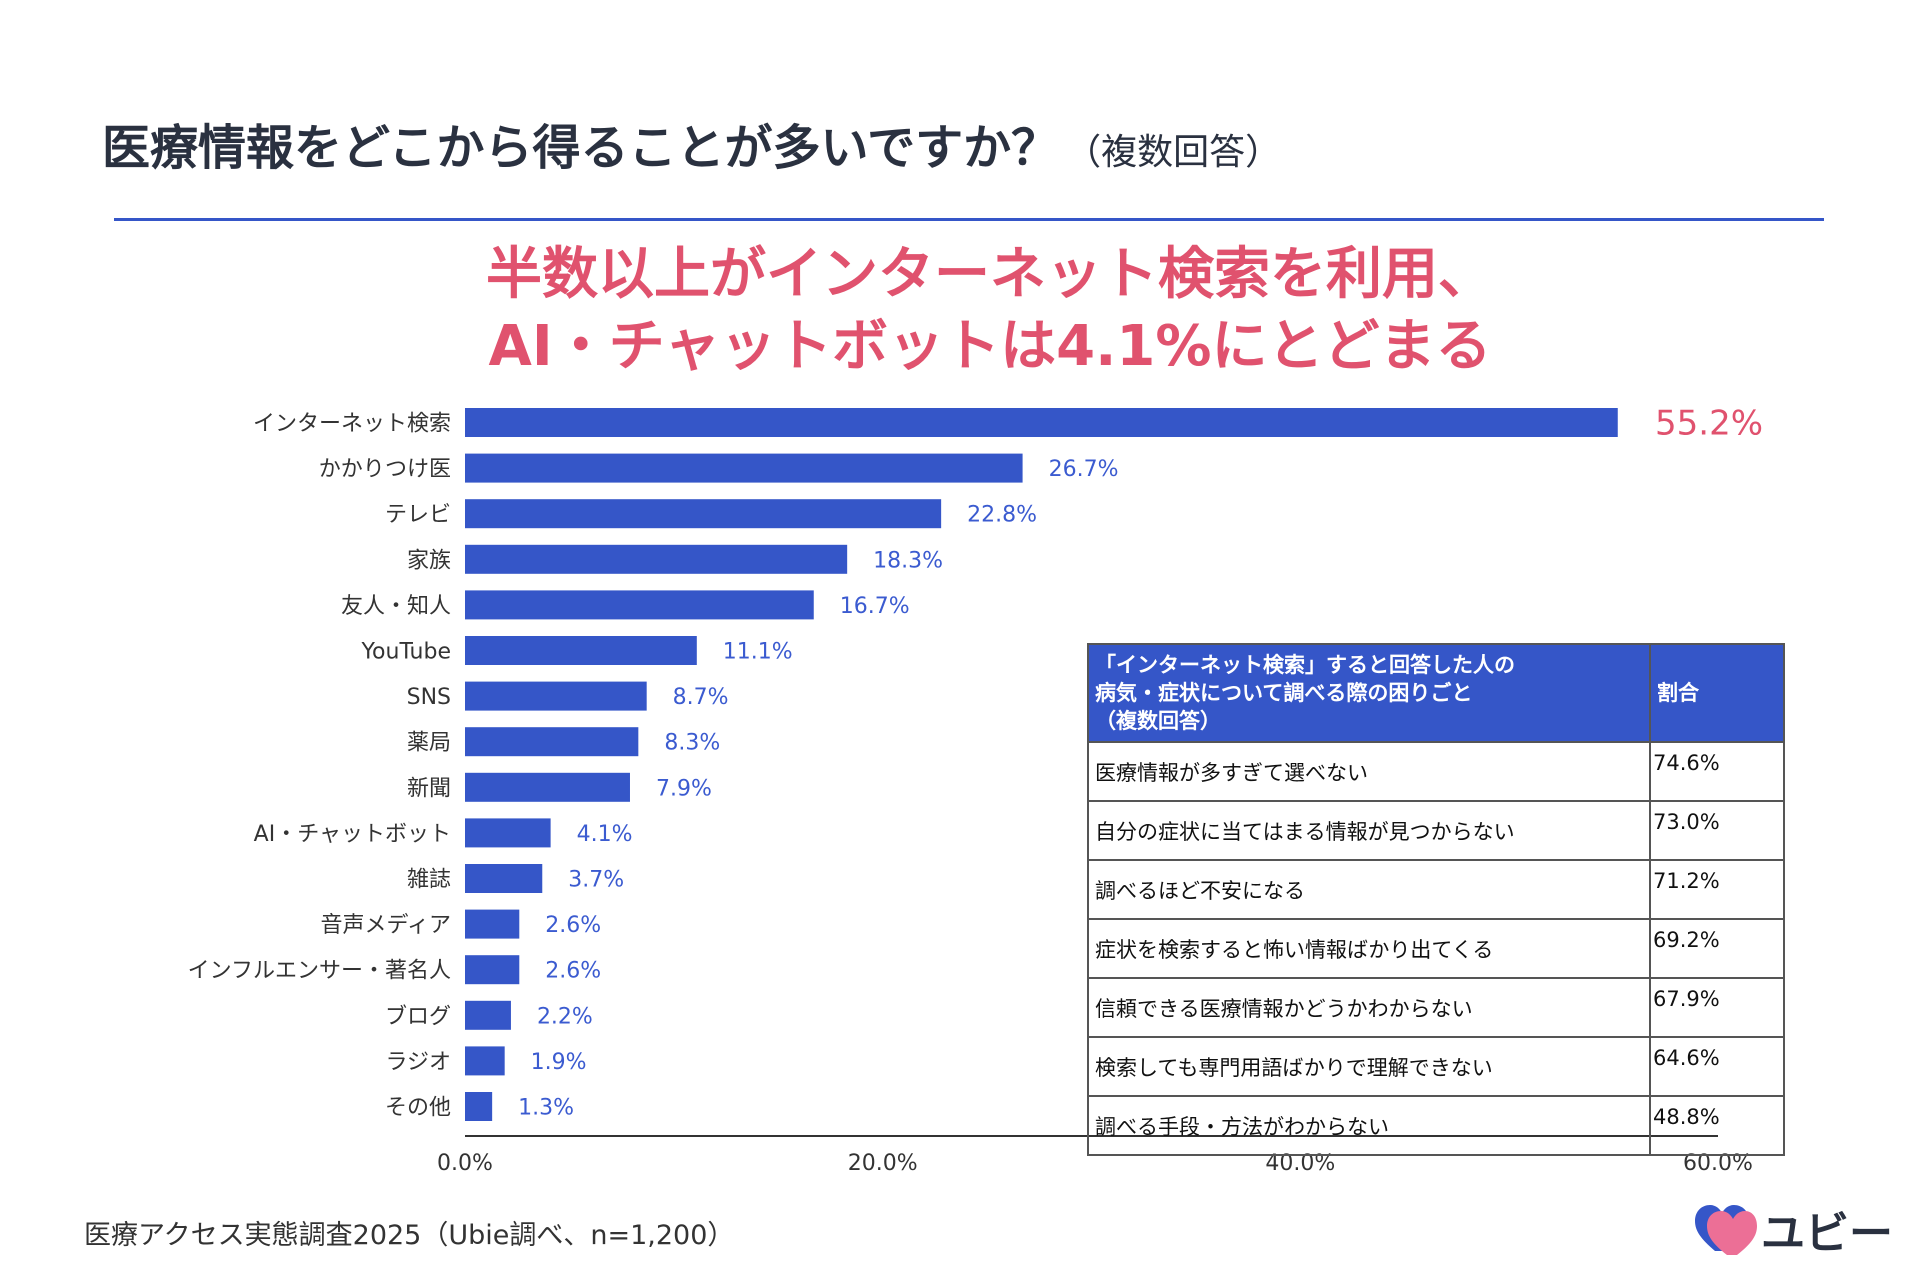  What do you see at coordinates (418, 515) in the screenshot?
I see `category-label: テレビ` at bounding box center [418, 515].